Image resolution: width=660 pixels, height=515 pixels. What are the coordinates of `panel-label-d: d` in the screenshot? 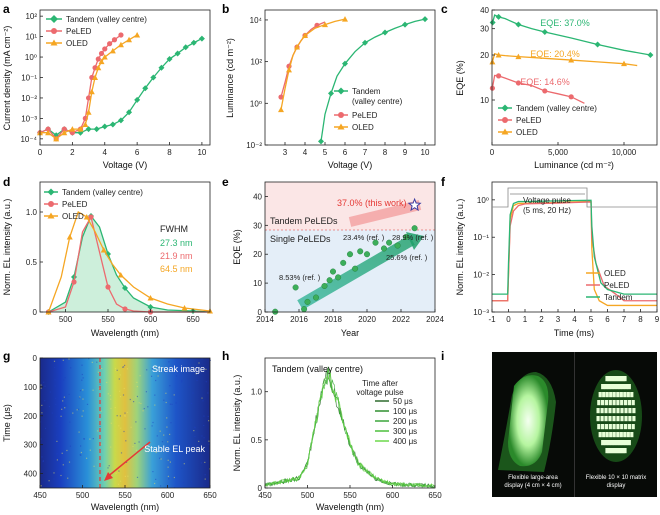 It's located at (6, 182).